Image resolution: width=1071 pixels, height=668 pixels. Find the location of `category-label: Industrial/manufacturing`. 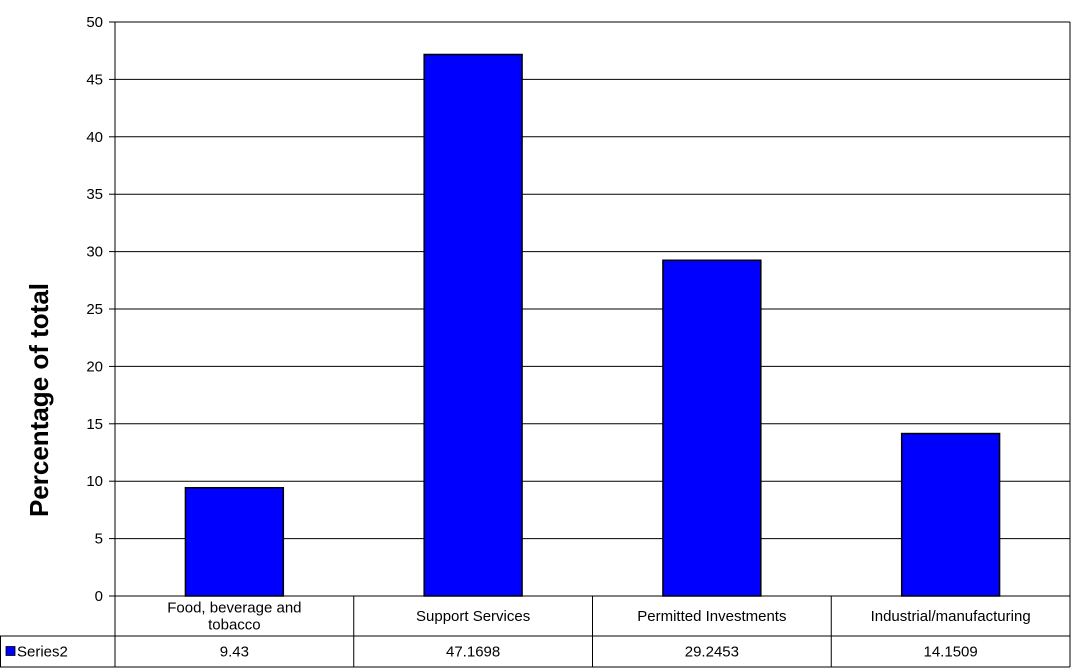

category-label: Industrial/manufacturing is located at coordinates (951, 616).